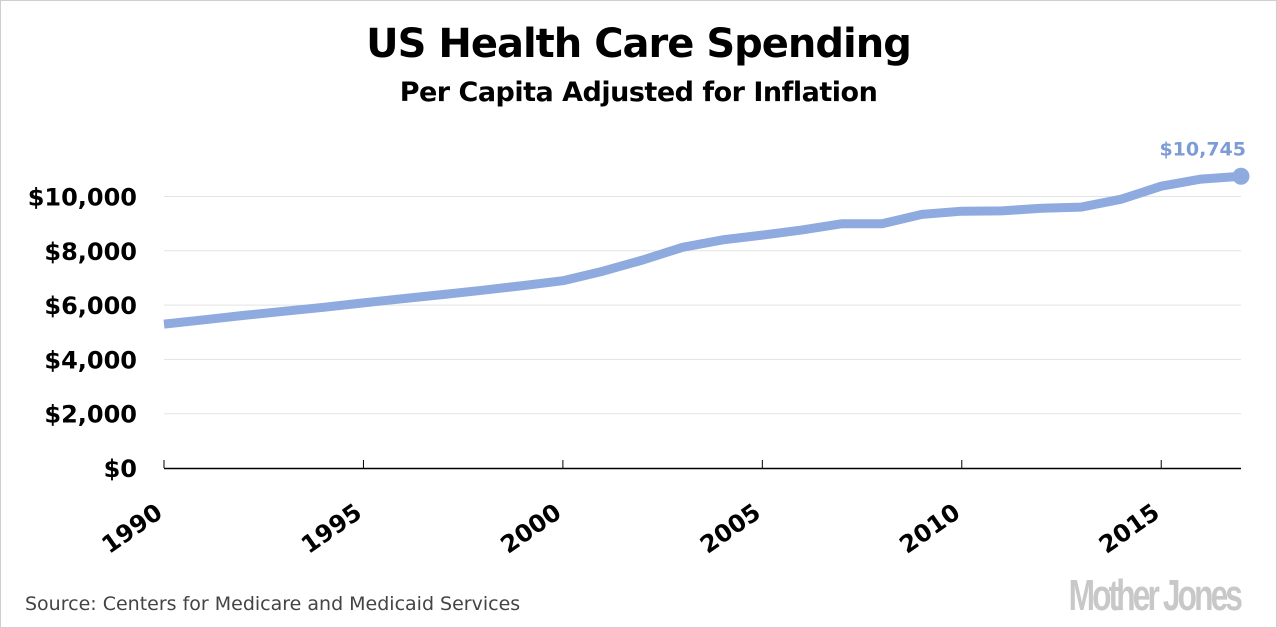 The image size is (1277, 628). Describe the element at coordinates (90, 360) in the screenshot. I see `y-tick-label: $4,000` at that location.